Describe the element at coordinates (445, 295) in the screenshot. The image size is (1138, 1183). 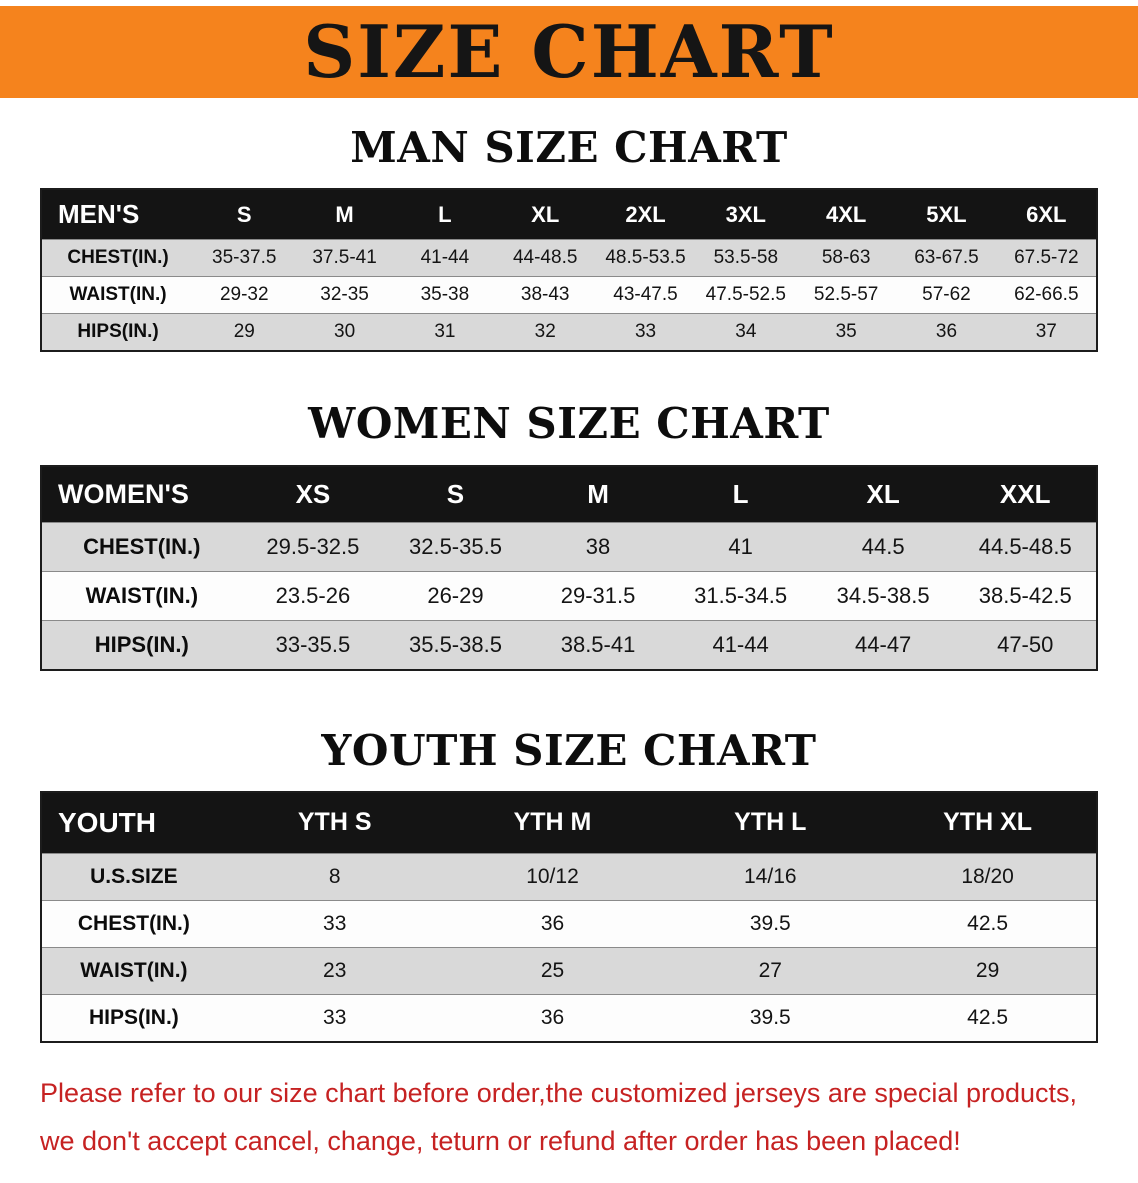
I see `size-value: 35-38` at that location.